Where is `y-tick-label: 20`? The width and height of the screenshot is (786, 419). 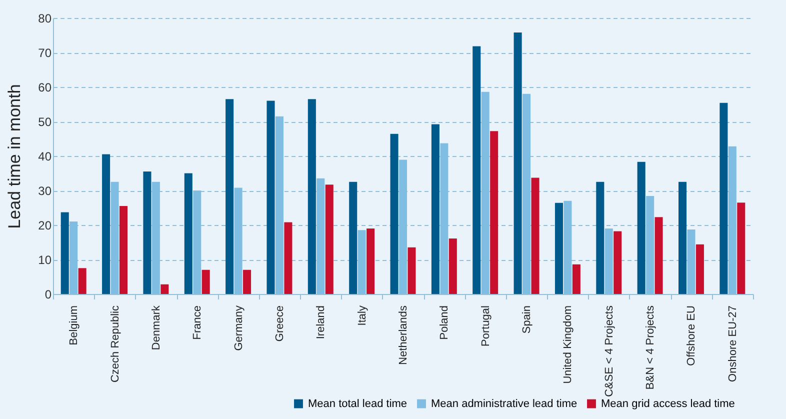
y-tick-label: 20 is located at coordinates (45, 225).